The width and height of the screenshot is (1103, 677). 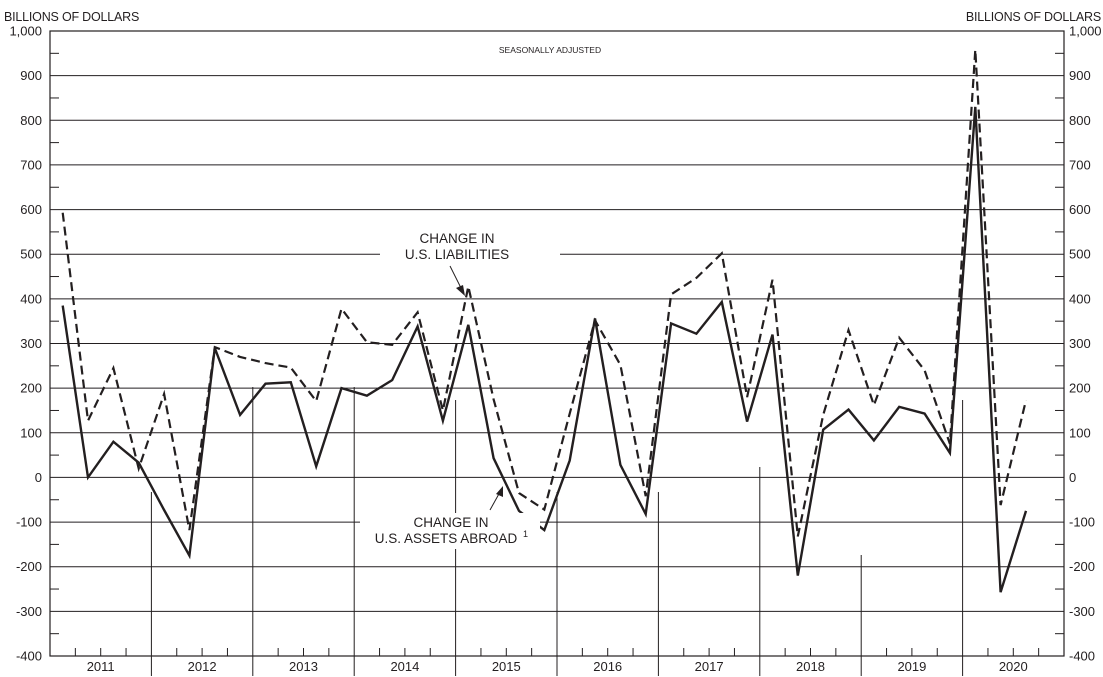 What do you see at coordinates (303, 666) in the screenshot?
I see `year-label-2013: 2013` at bounding box center [303, 666].